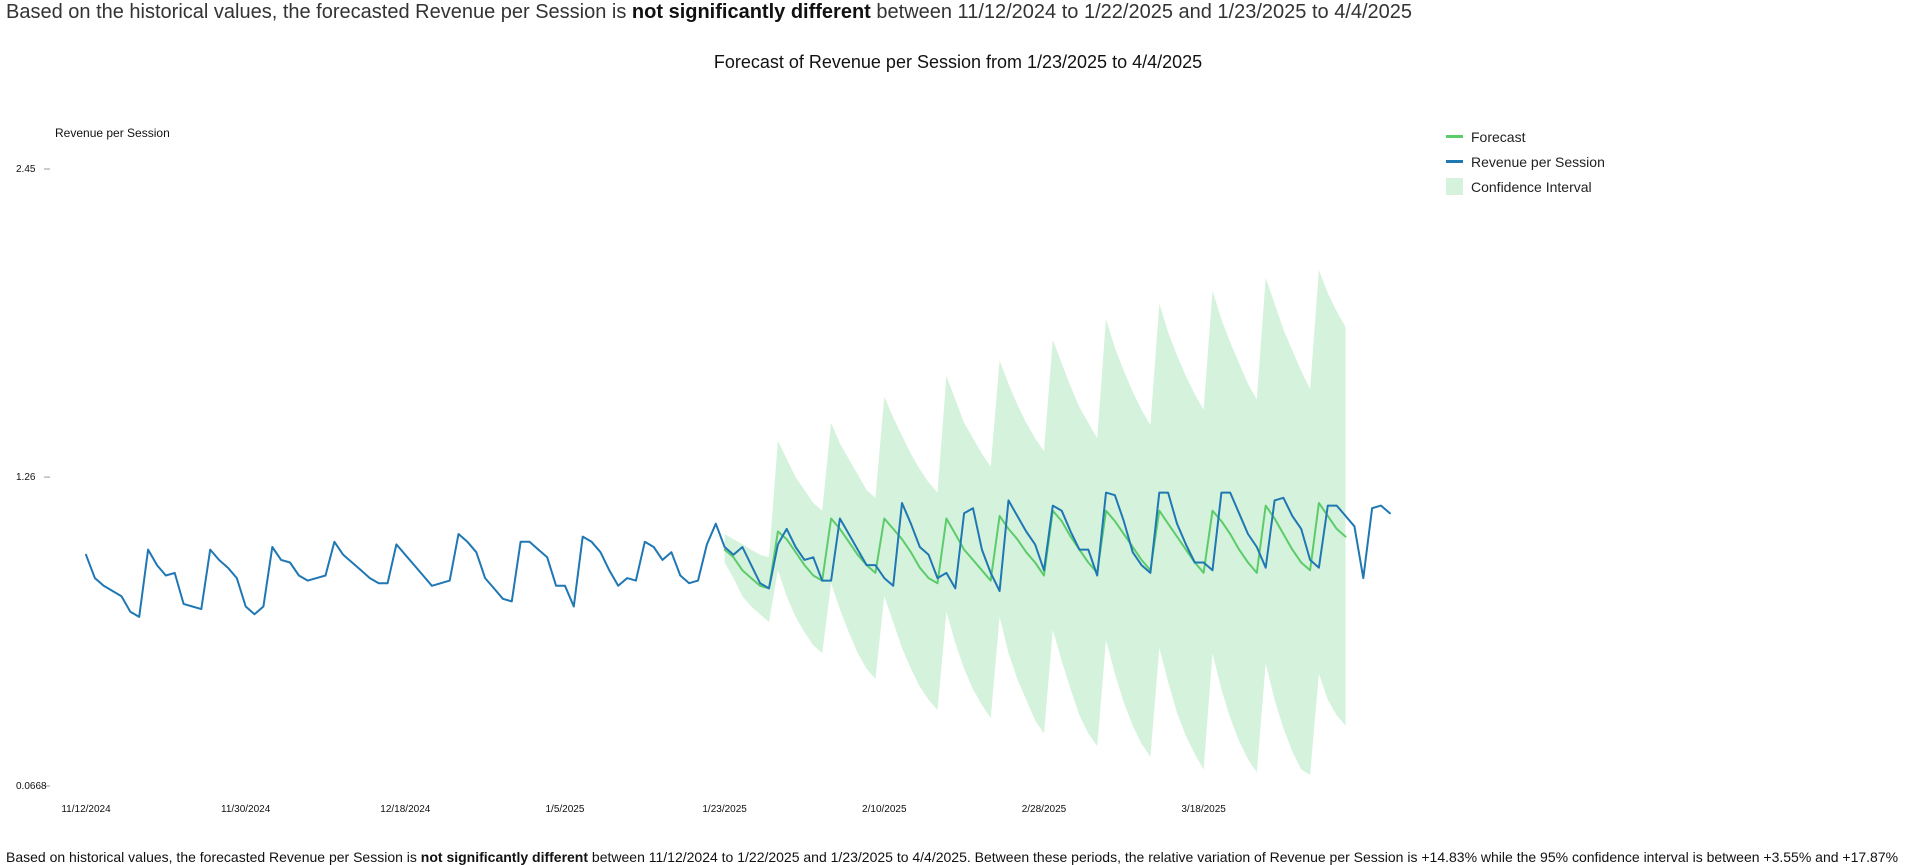 Image resolution: width=1905 pixels, height=865 pixels. I want to click on revenue-per-session-line, so click(738, 554).